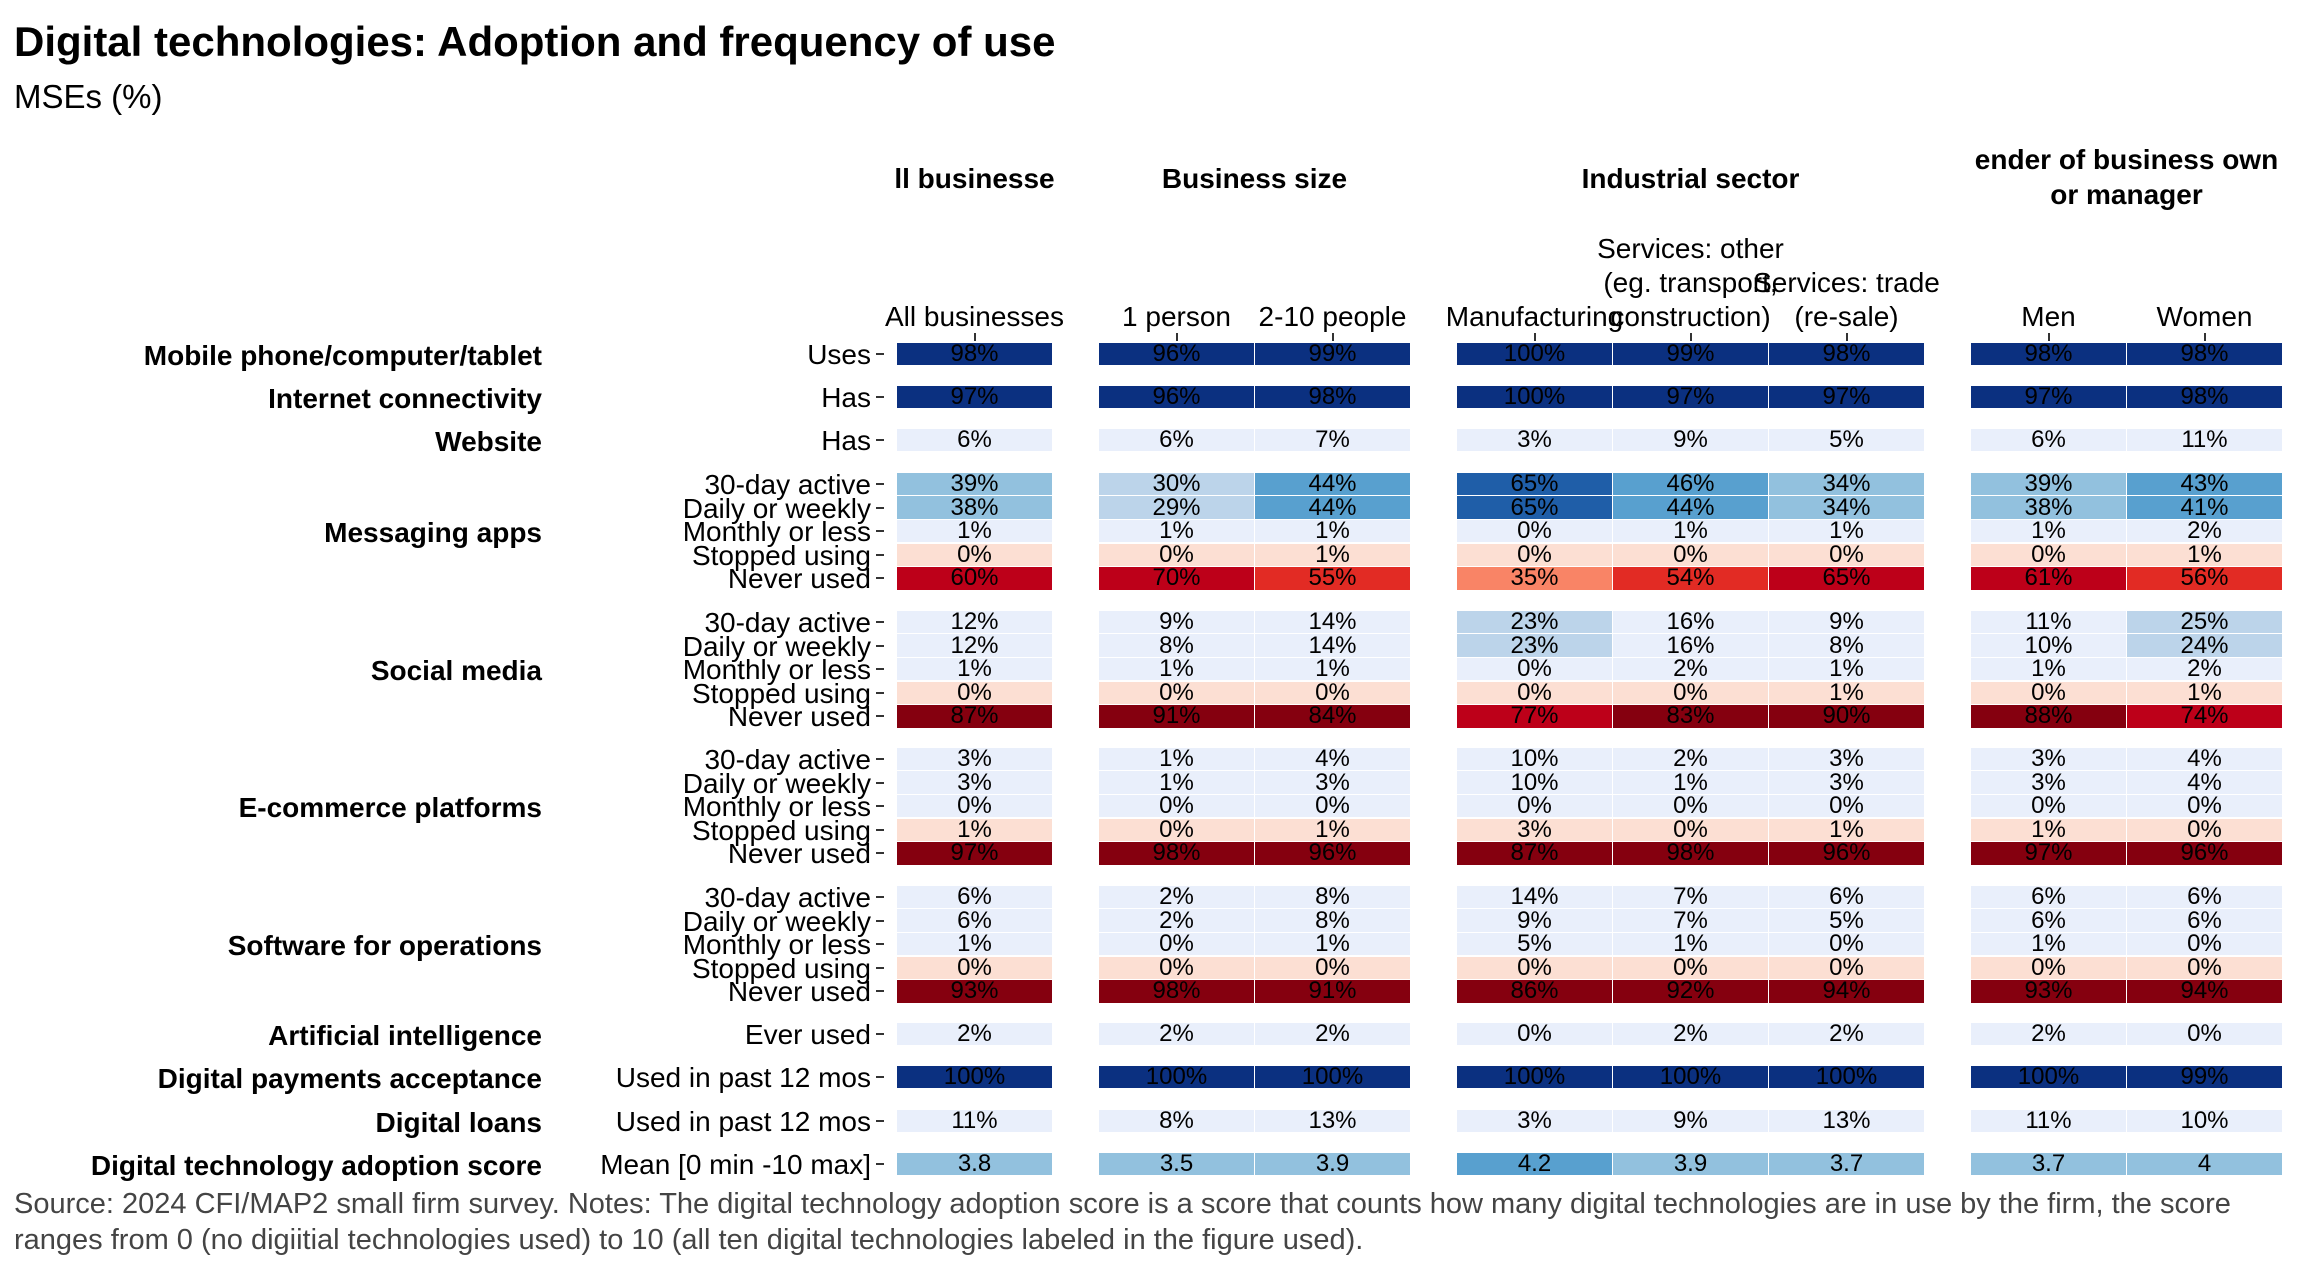  Describe the element at coordinates (1690, 715) in the screenshot. I see `heatmap-cell: 83%` at that location.